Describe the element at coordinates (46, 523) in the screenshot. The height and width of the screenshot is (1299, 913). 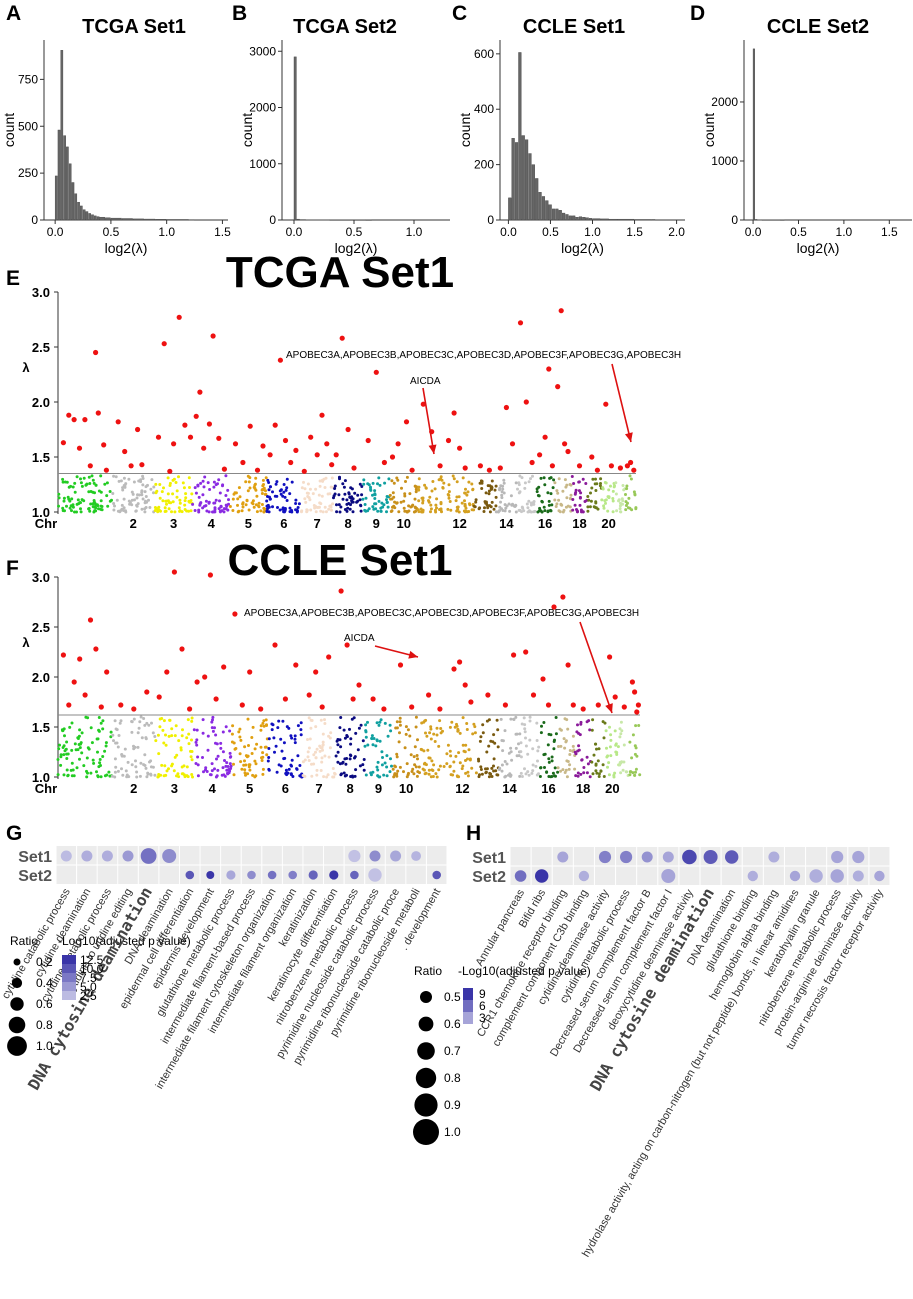
I see `manhattan-e-x-label: Chr` at that location.